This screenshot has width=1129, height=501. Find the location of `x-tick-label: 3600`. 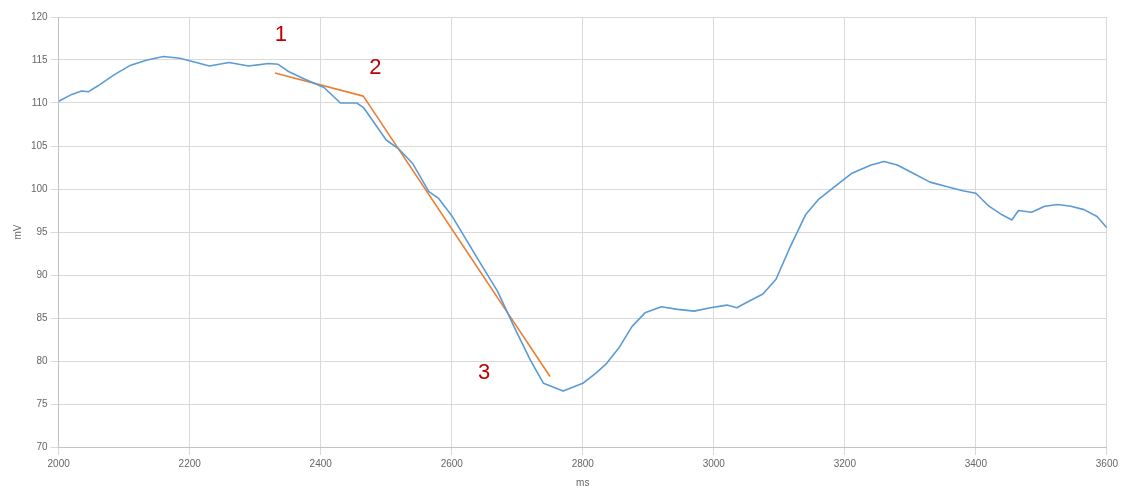

x-tick-label: 3600 is located at coordinates (1107, 463).